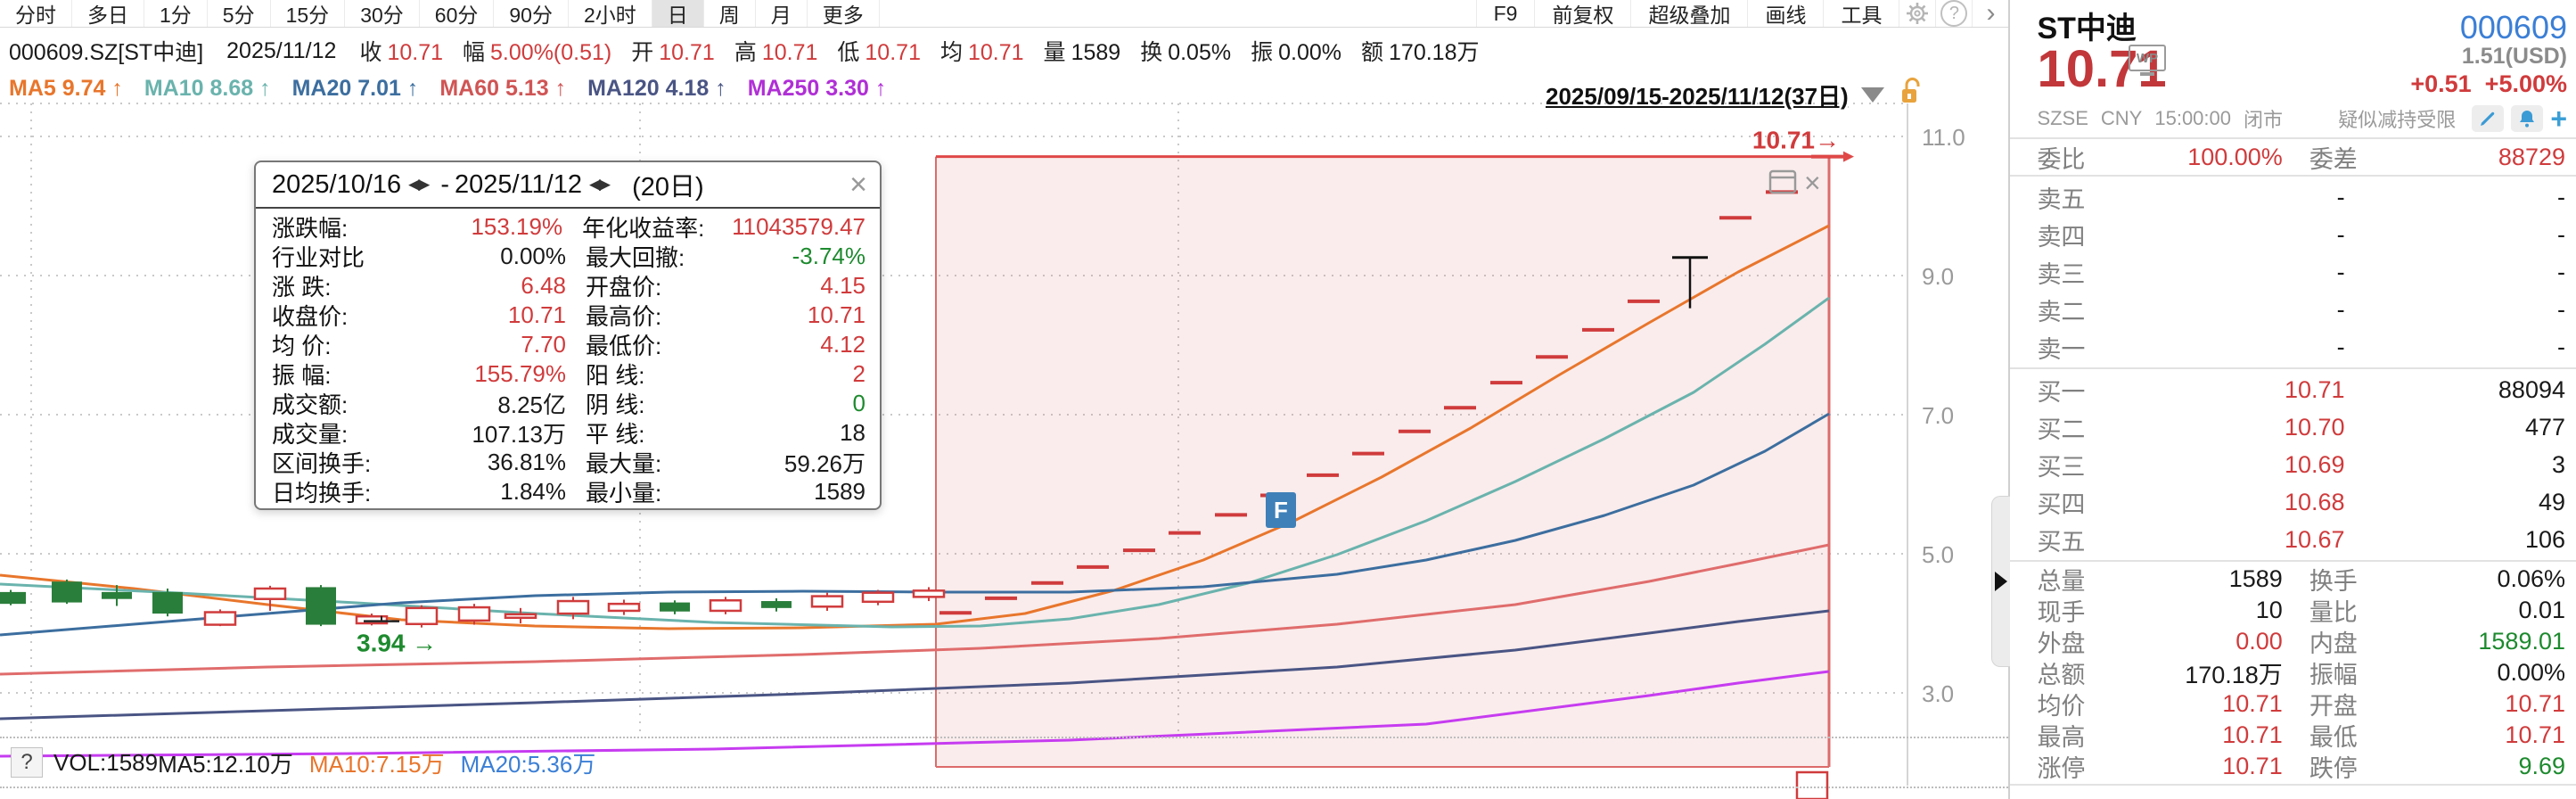  What do you see at coordinates (2488, 118) in the screenshot?
I see `edit-pencil-icon` at bounding box center [2488, 118].